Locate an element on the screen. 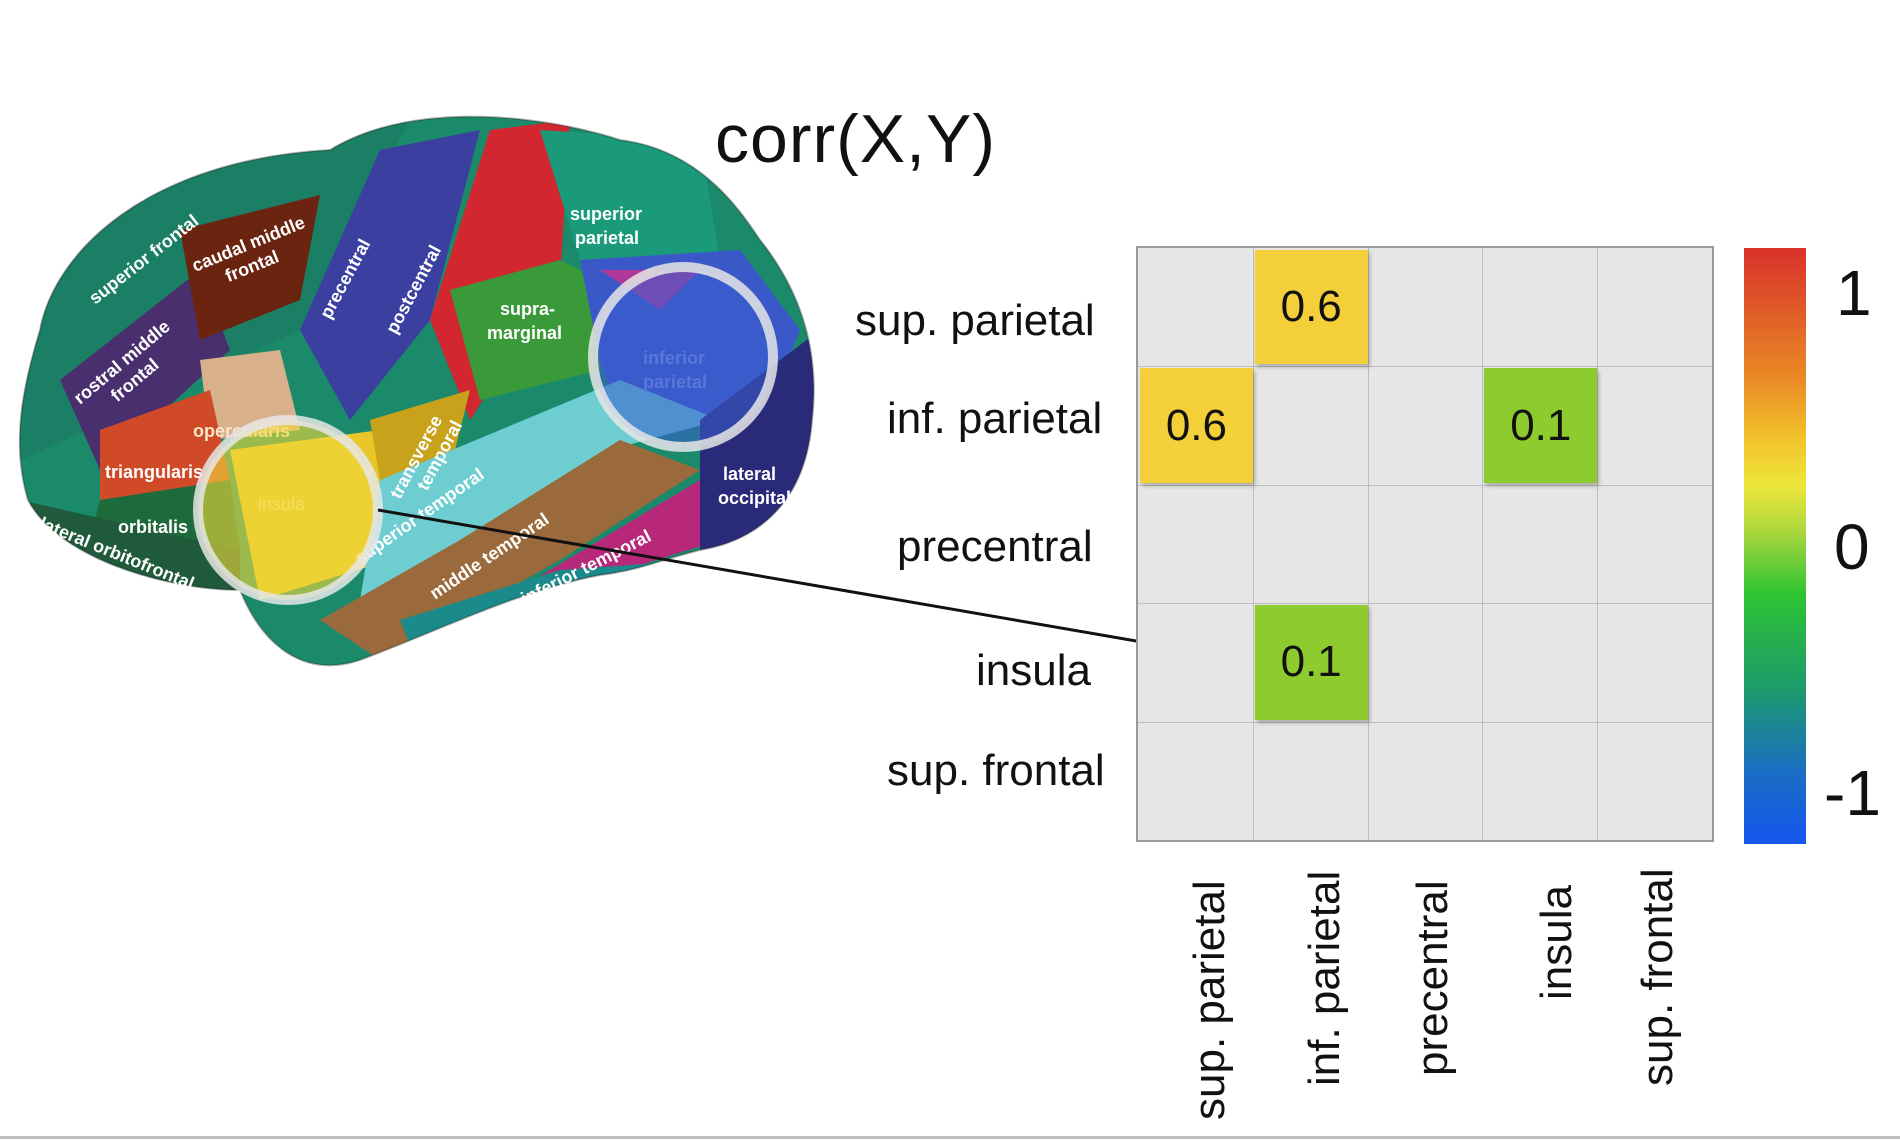  region-label-lateral-occipital: lateral occipital is located at coordinates (754, 486).